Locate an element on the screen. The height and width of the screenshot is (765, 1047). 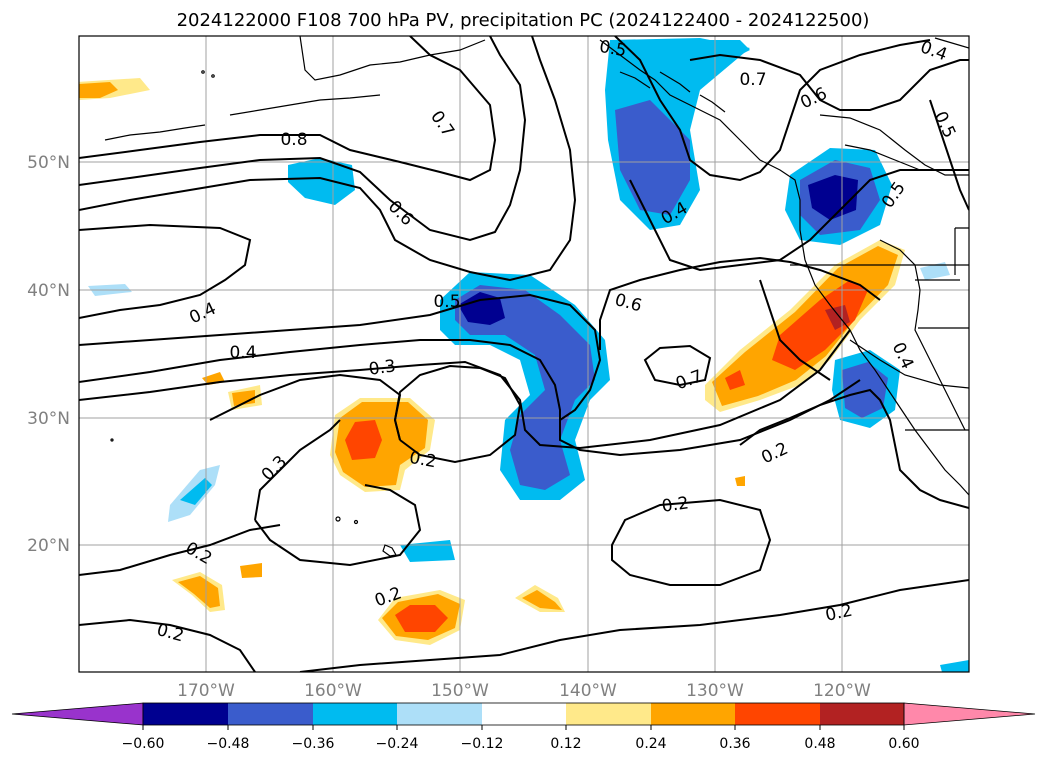
lat-tick-label: 50°N is located at coordinates (48, 163).